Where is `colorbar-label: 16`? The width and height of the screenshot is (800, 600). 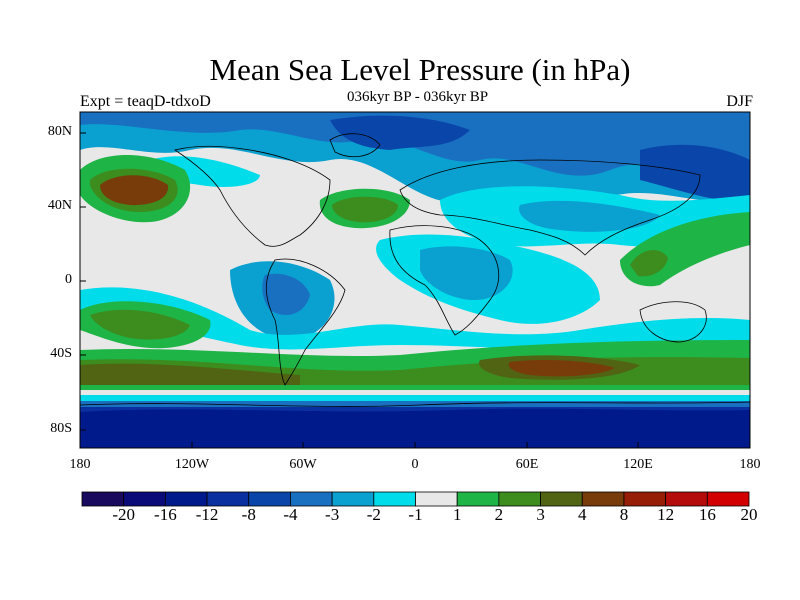 colorbar-label: 16 is located at coordinates (707, 514).